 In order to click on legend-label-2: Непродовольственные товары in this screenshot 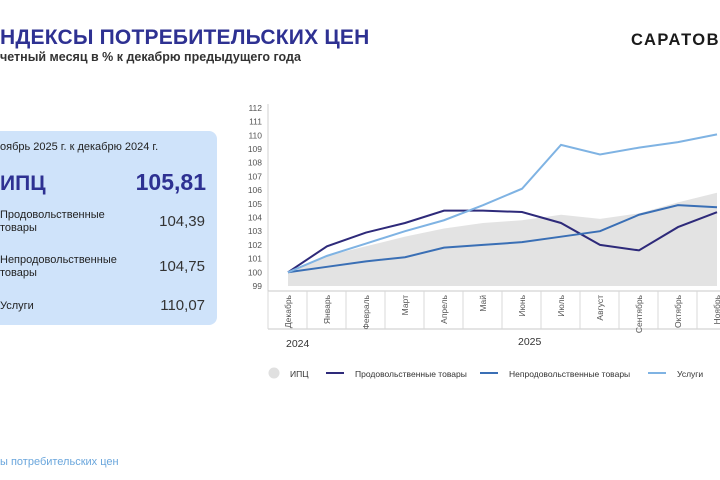, I will do `click(569, 374)`.